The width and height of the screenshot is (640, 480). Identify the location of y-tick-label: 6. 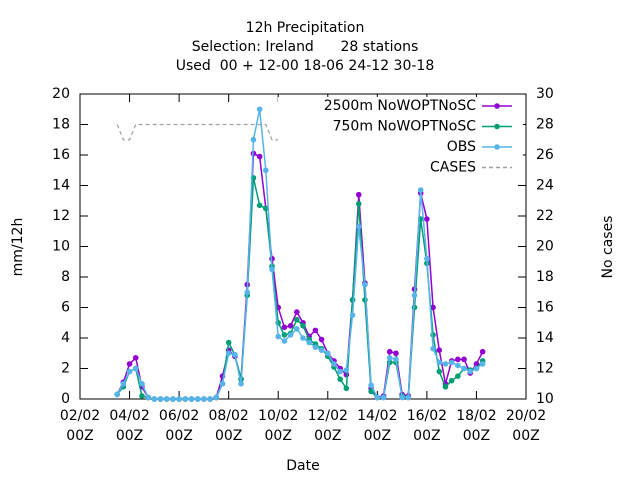
(65, 308).